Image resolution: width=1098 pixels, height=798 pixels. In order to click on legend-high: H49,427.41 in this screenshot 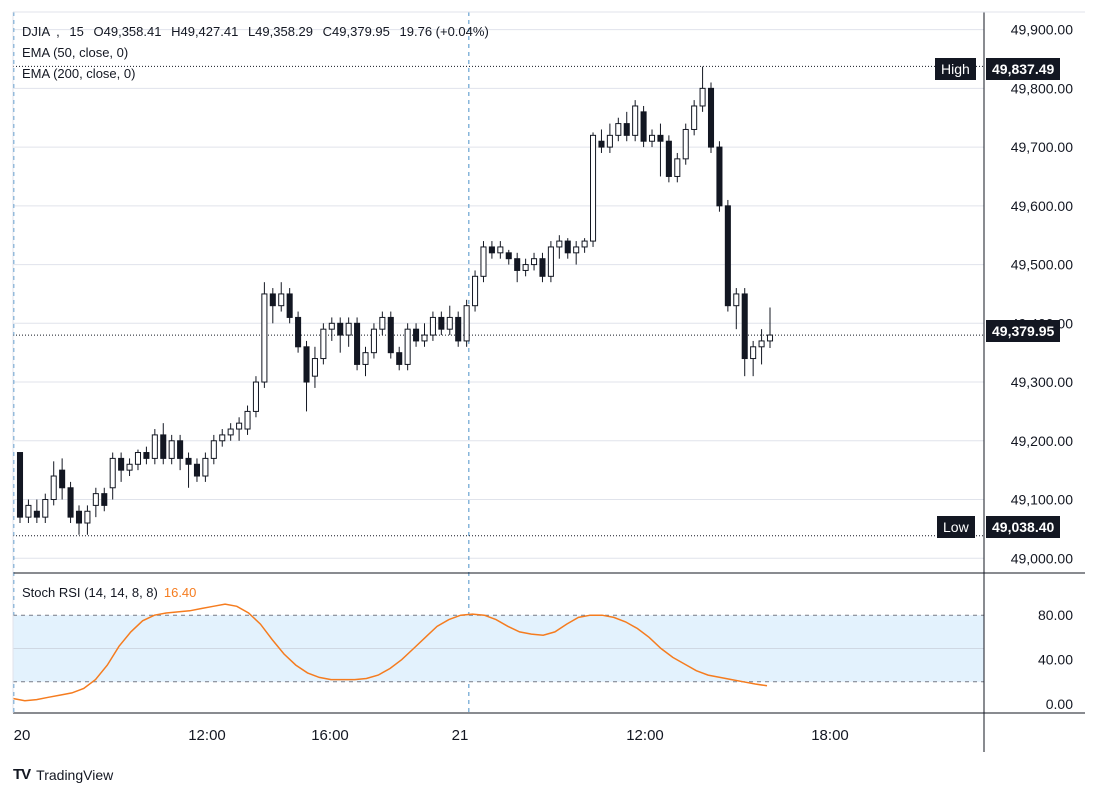, I will do `click(205, 31)`.